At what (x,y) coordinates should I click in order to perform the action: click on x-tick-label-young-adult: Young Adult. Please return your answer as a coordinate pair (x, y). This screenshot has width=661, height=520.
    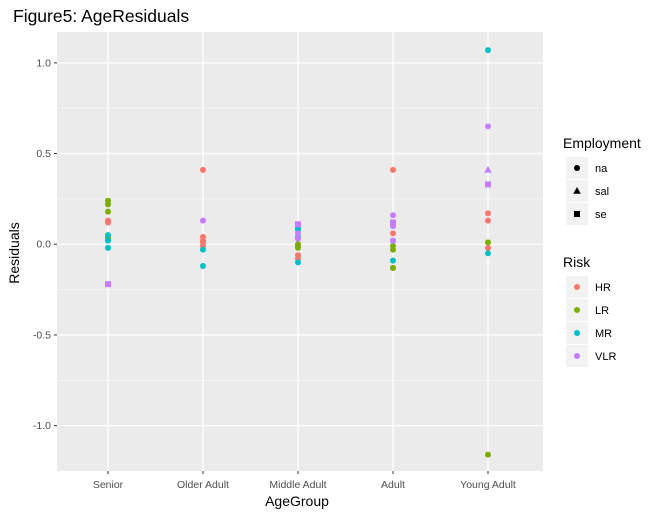
    Looking at the image, I should click on (488, 485).